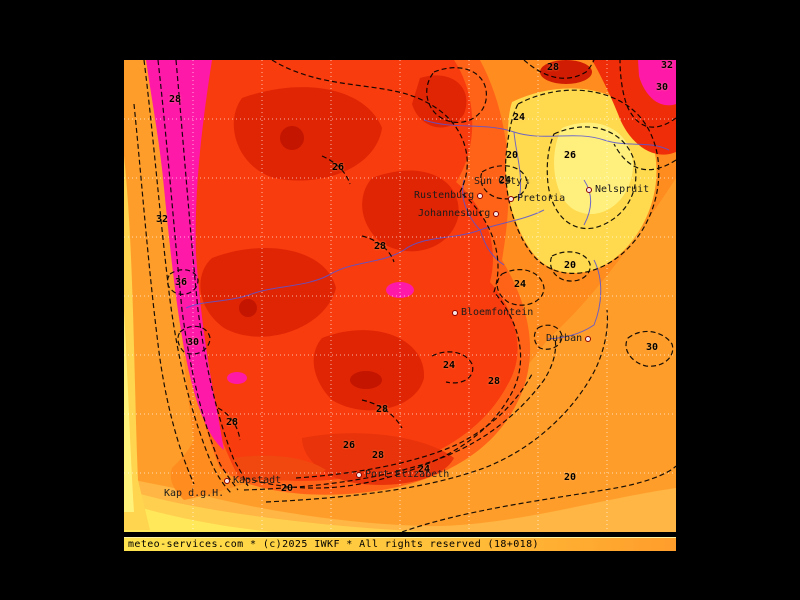  I want to click on city-label-durban: Durban, so click(569, 338).